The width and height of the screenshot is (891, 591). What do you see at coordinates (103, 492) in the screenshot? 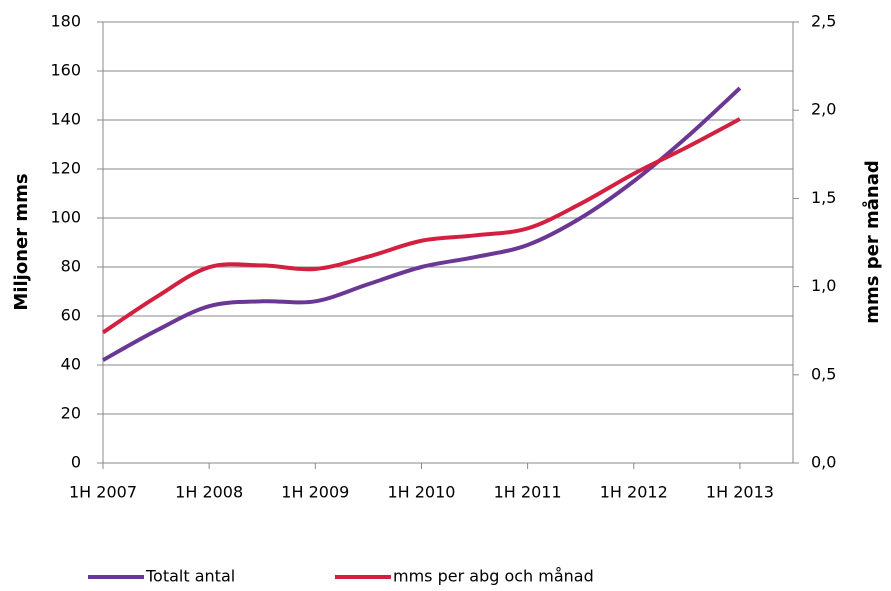
I see `x-tick-label: 1H 2007` at bounding box center [103, 492].